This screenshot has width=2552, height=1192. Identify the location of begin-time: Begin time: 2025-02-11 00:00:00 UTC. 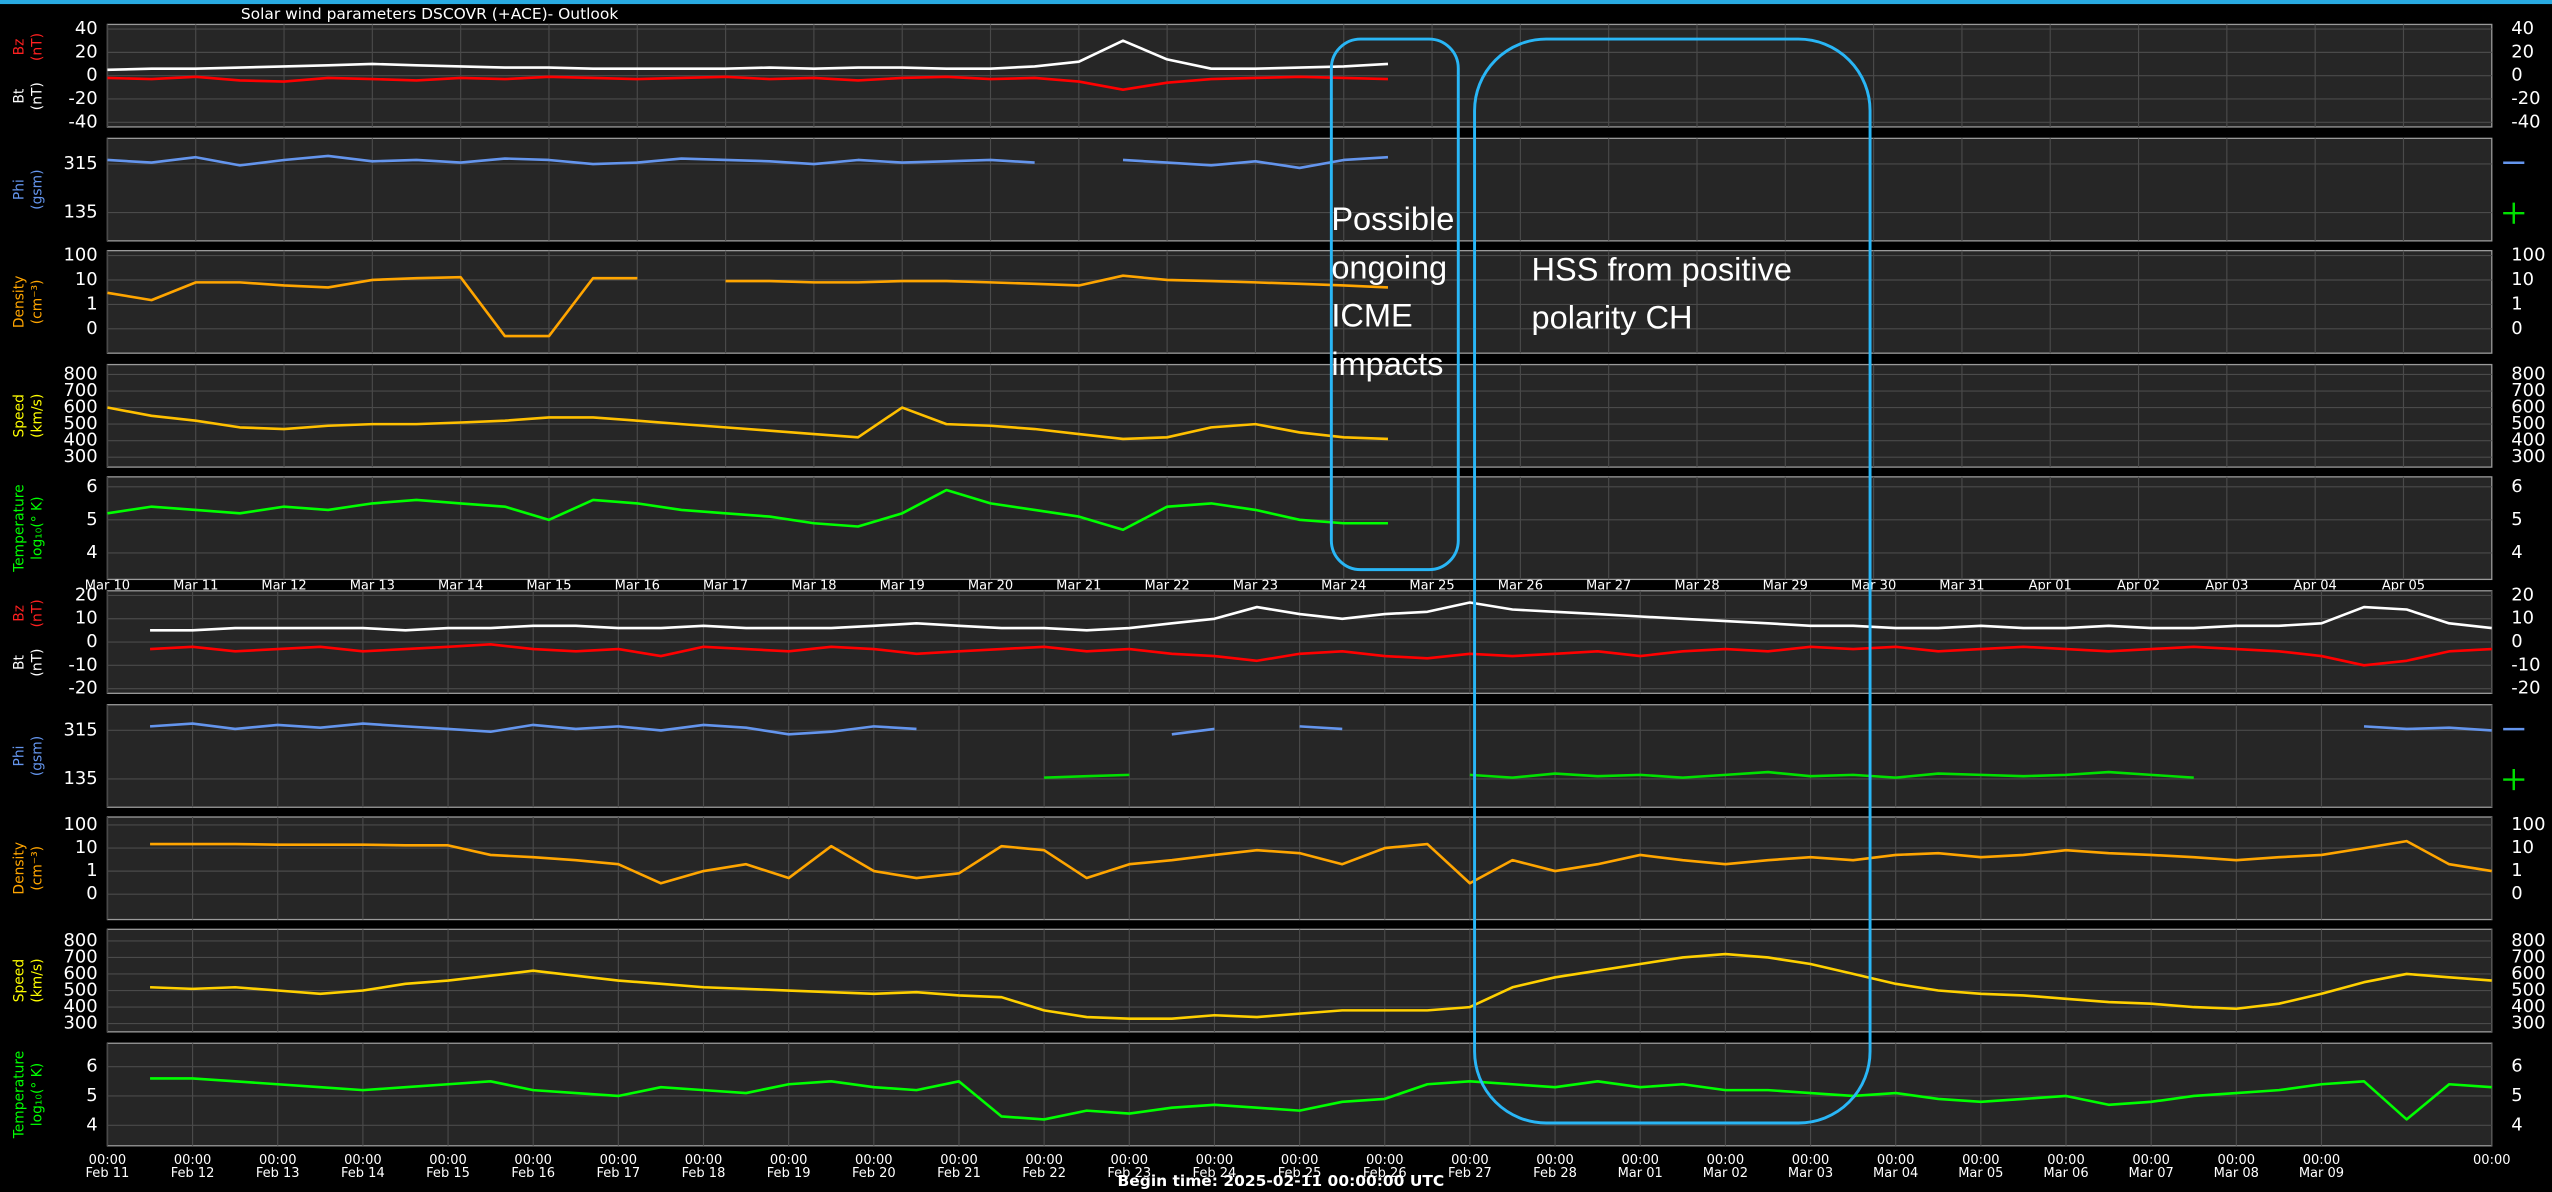
(1281, 1181).